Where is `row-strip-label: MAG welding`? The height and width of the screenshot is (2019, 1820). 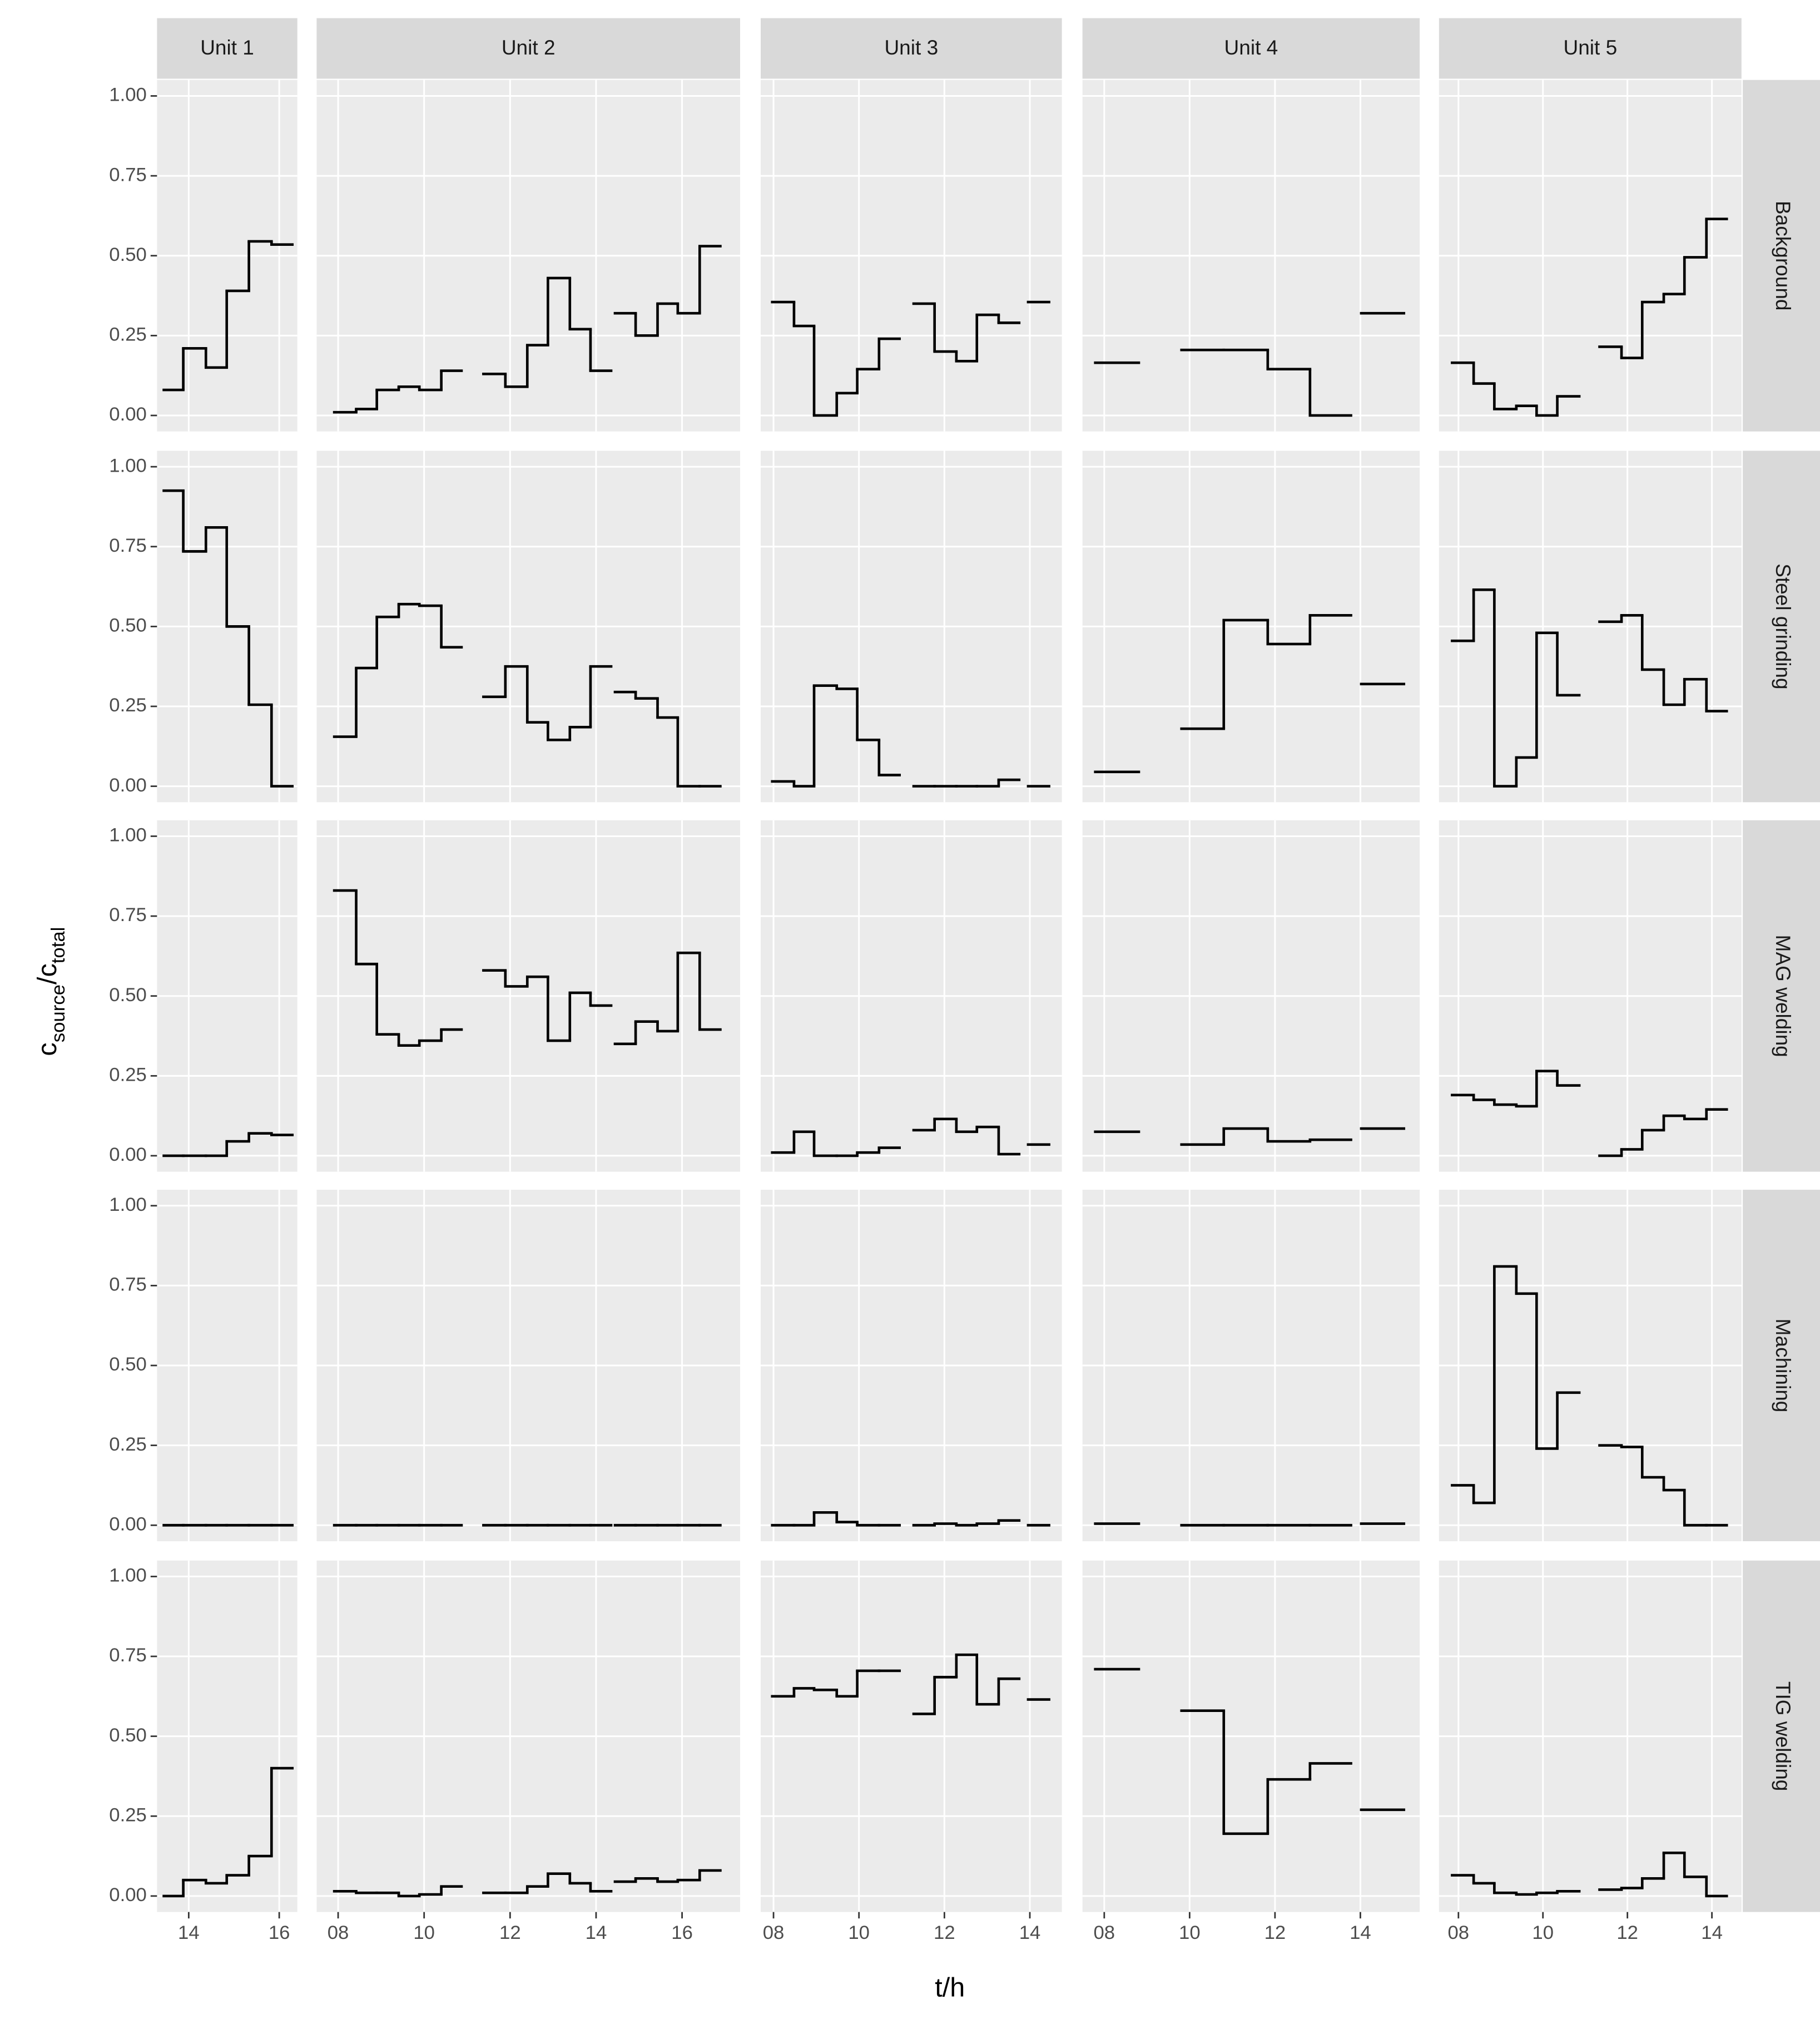 row-strip-label: MAG welding is located at coordinates (1784, 996).